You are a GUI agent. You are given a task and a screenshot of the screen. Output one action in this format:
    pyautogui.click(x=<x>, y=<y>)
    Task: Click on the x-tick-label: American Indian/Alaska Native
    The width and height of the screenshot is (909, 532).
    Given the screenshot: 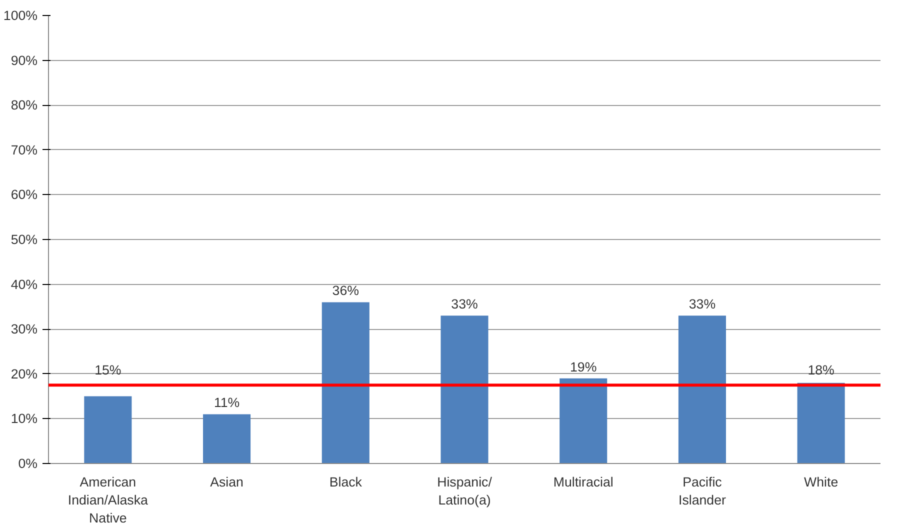 What is the action you would take?
    pyautogui.click(x=108, y=500)
    